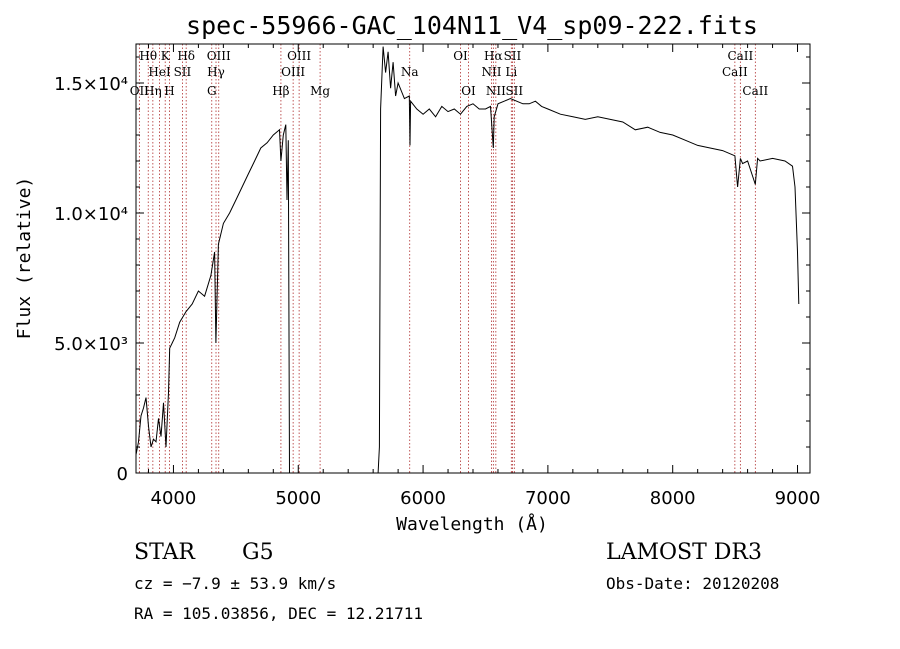 This screenshot has width=900, height=649. I want to click on line-marker-label: H, so click(169, 91).